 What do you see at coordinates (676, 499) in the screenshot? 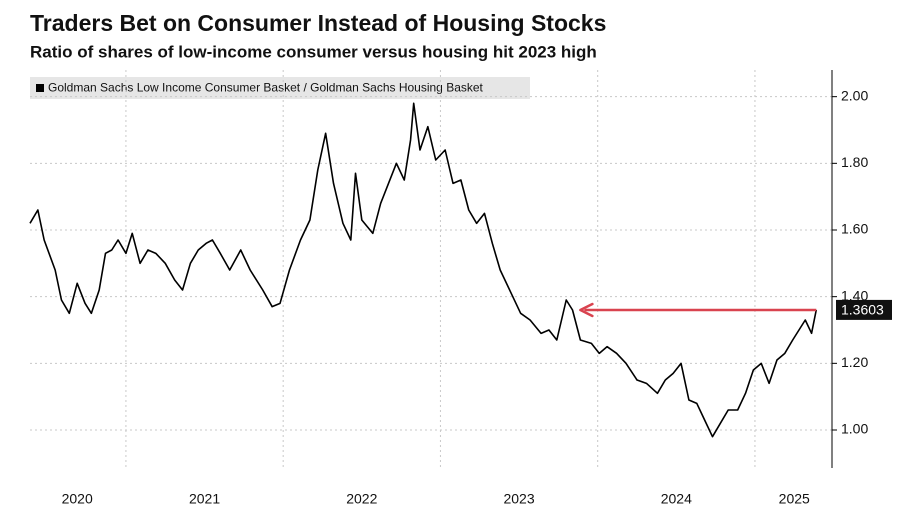
I see `x-tick-label: 2024` at bounding box center [676, 499].